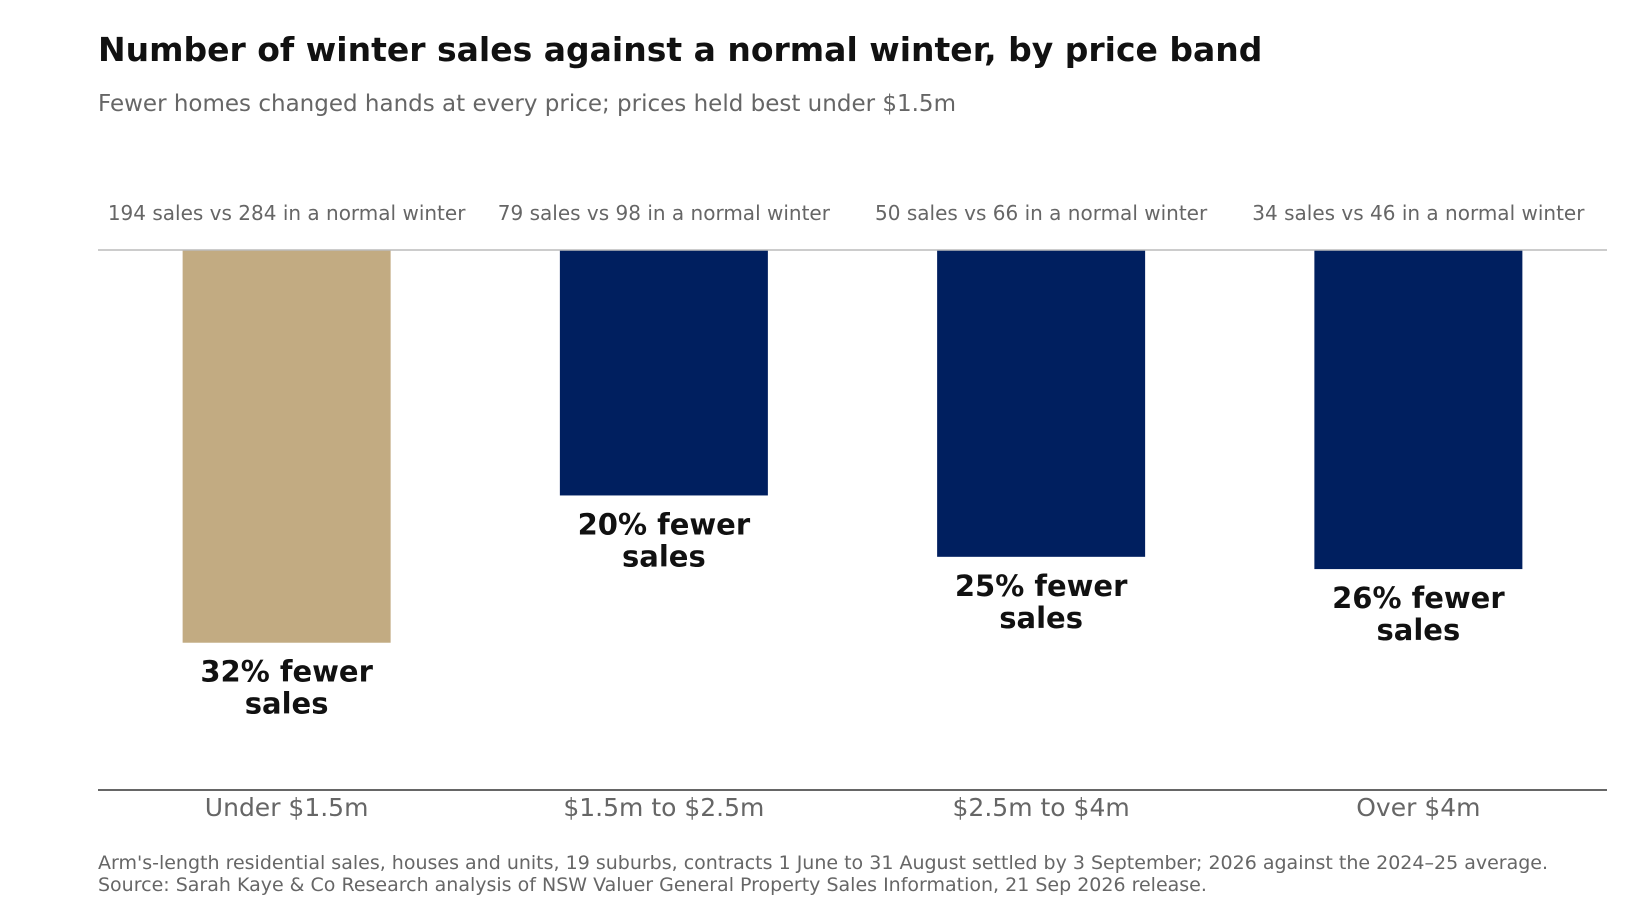 This screenshot has width=1639, height=919. I want to click on value-label-3-line-1: 25% fewer, so click(1041, 586).